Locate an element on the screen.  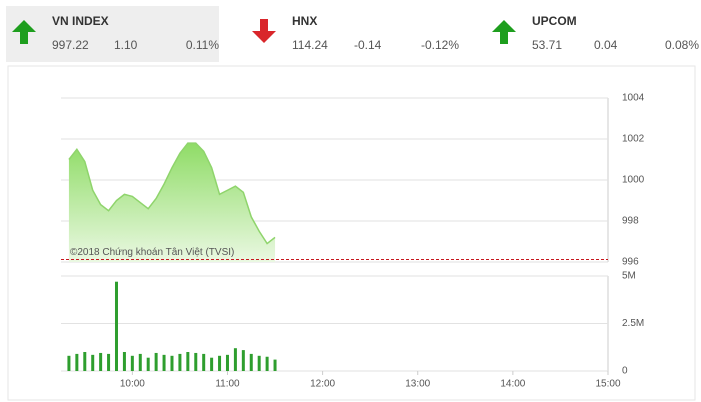
y-tick-label: 1004 is located at coordinates (633, 98).